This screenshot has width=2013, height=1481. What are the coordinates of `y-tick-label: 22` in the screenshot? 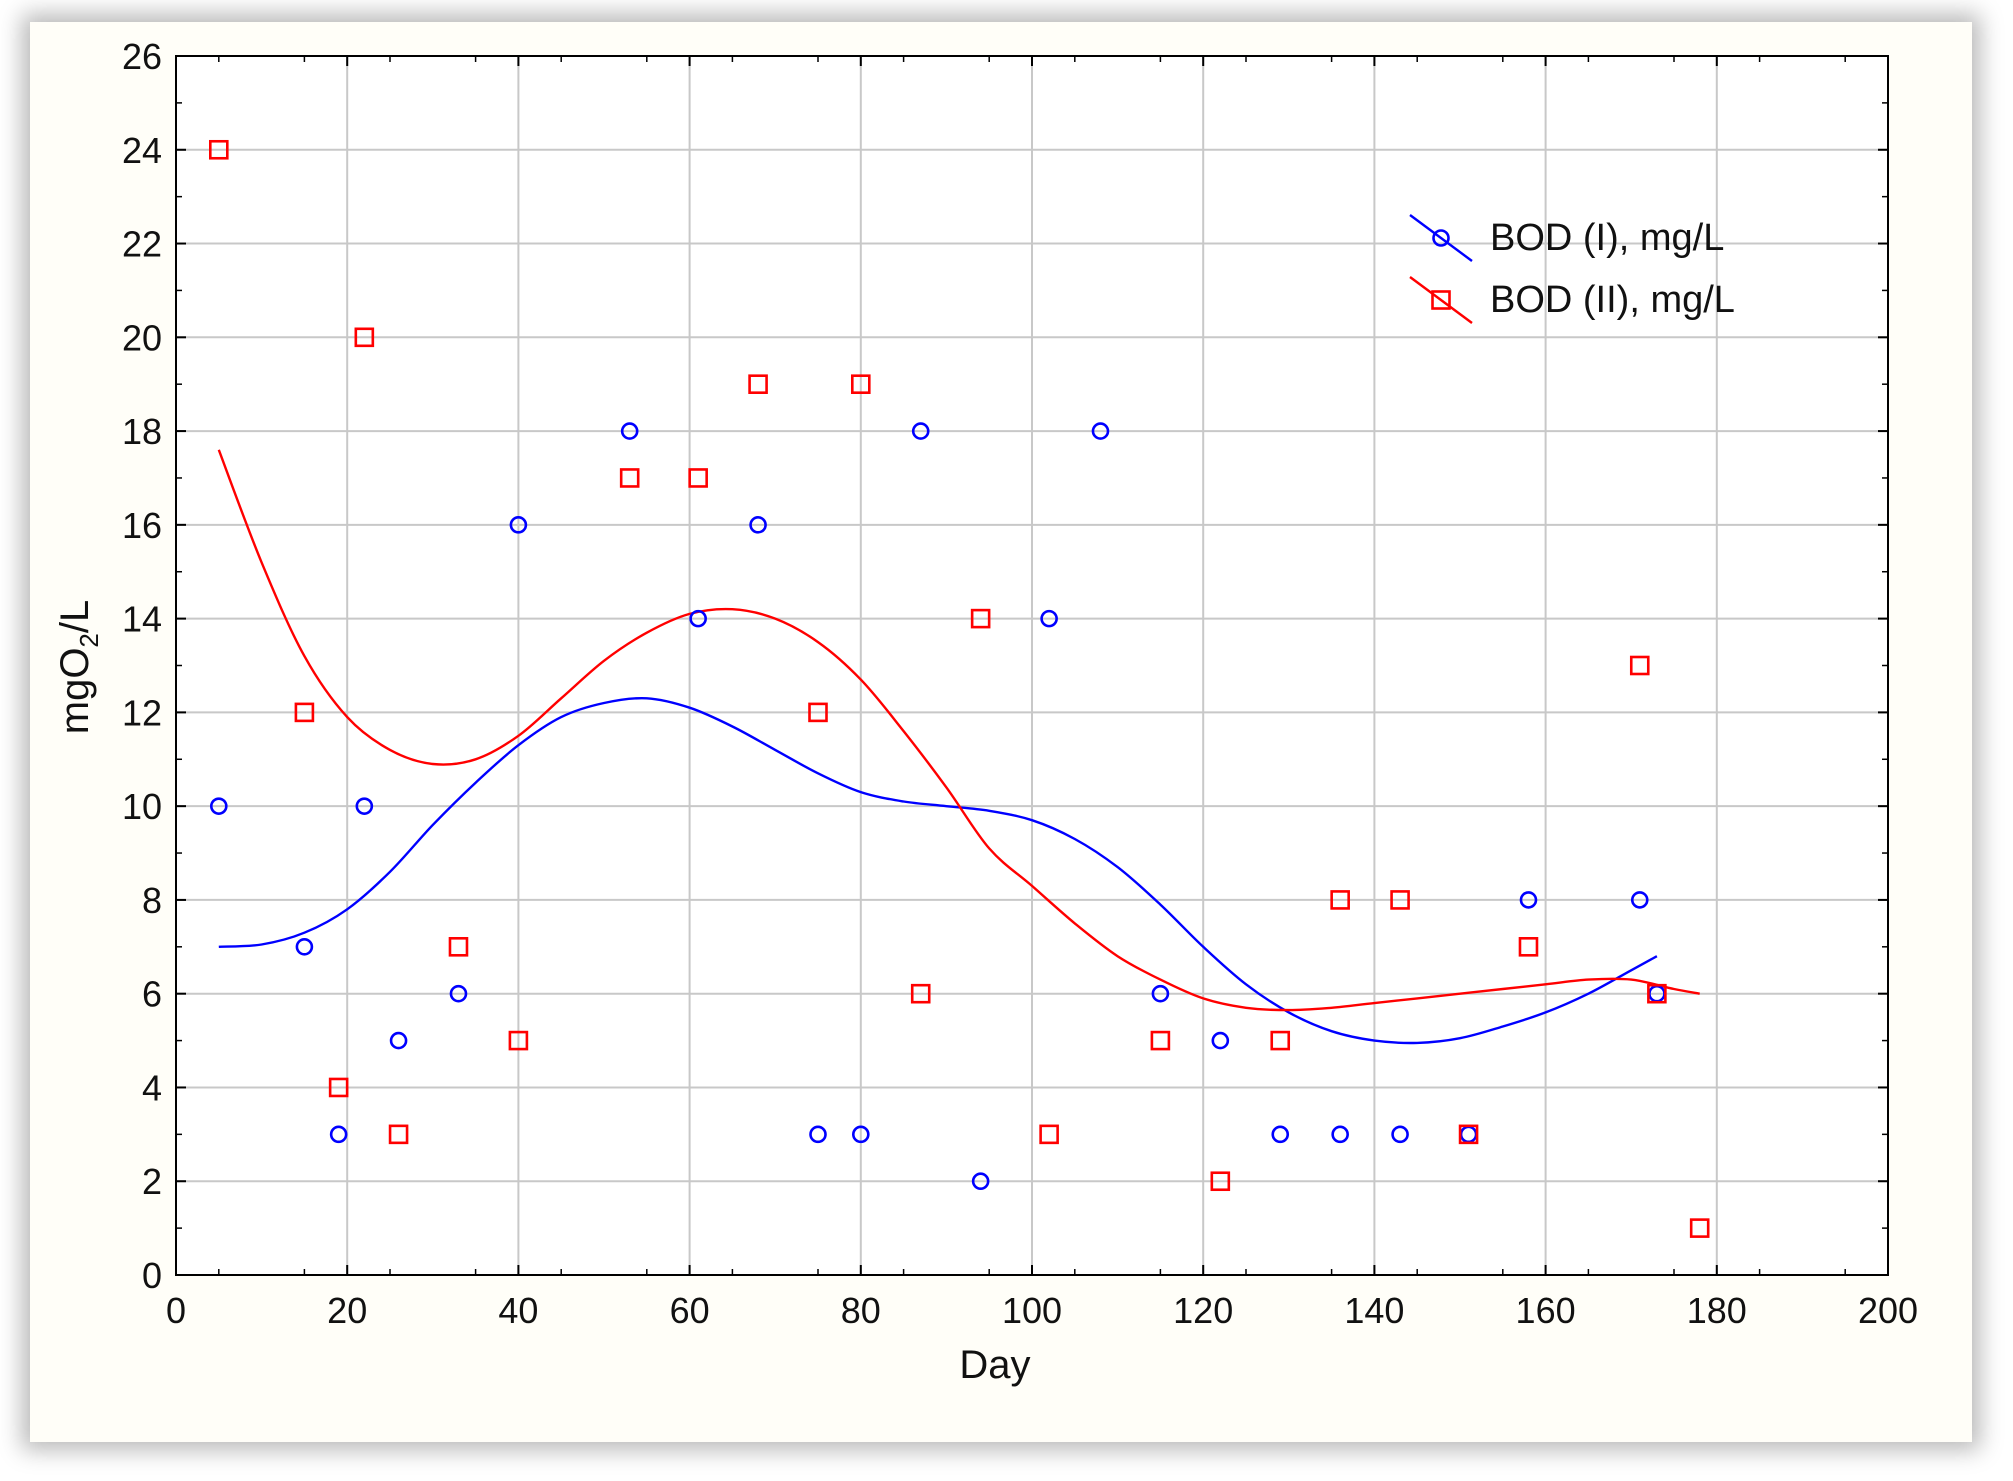 It's located at (142, 244).